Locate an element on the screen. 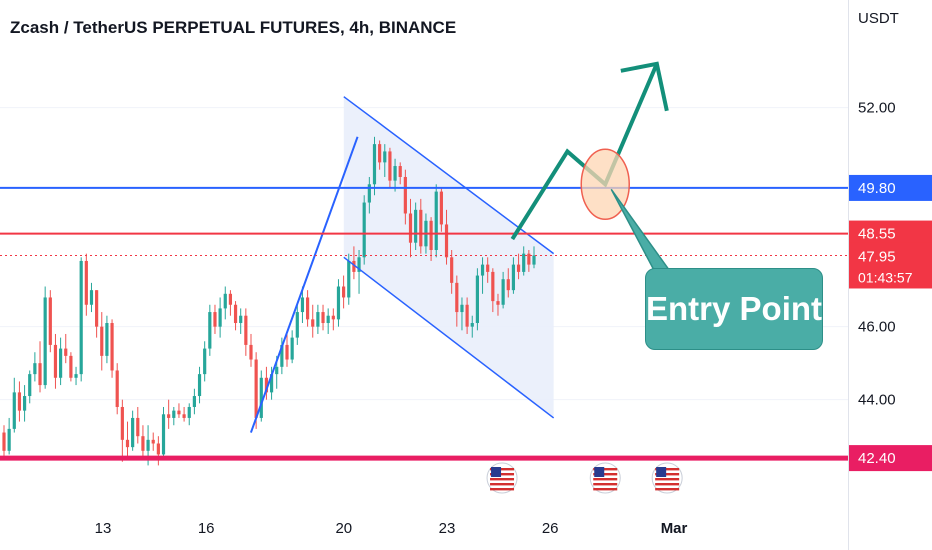 The image size is (932, 550). price-axis-separator is located at coordinates (848, 275).